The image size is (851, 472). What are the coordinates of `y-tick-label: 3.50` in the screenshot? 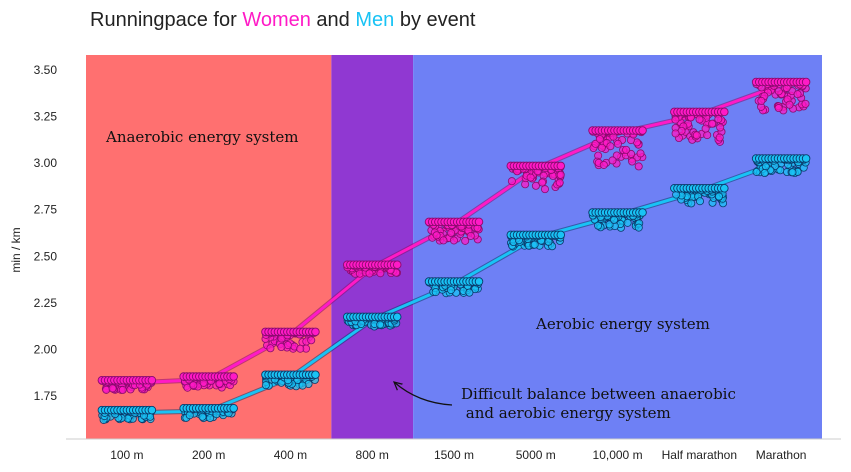 It's located at (46, 70).